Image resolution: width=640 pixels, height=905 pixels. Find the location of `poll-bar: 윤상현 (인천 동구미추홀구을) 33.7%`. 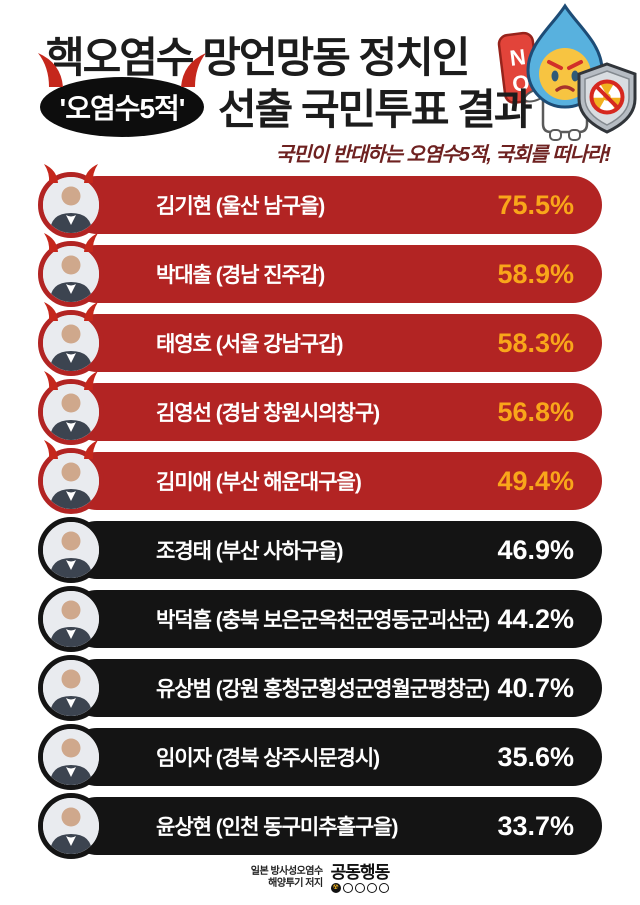

poll-bar: 윤상현 (인천 동구미추홀구을) 33.7% is located at coordinates (335, 826).